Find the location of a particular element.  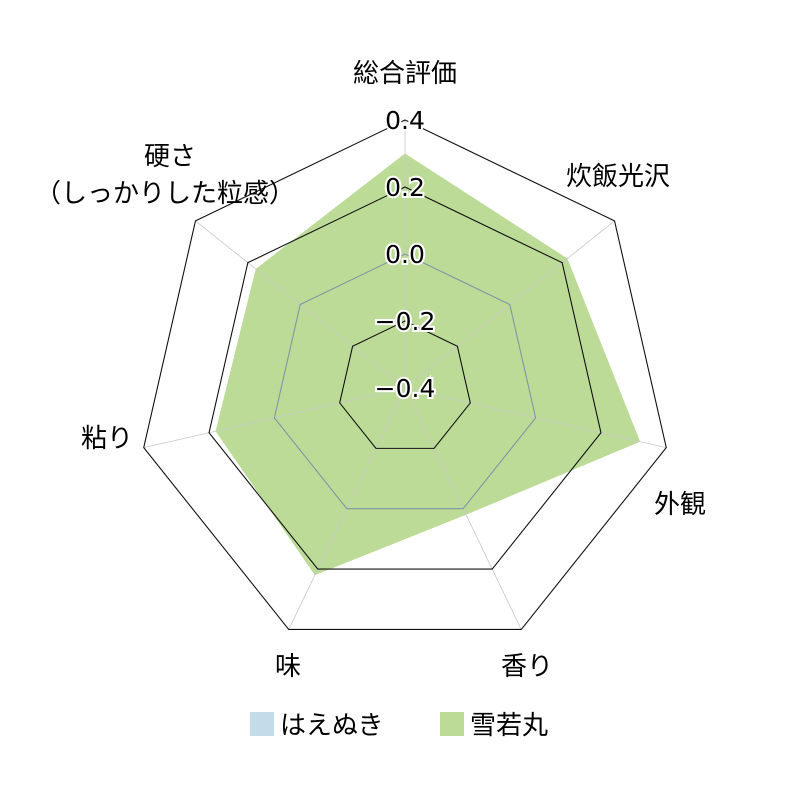

legend-label: はえぬき is located at coordinates (331, 726).